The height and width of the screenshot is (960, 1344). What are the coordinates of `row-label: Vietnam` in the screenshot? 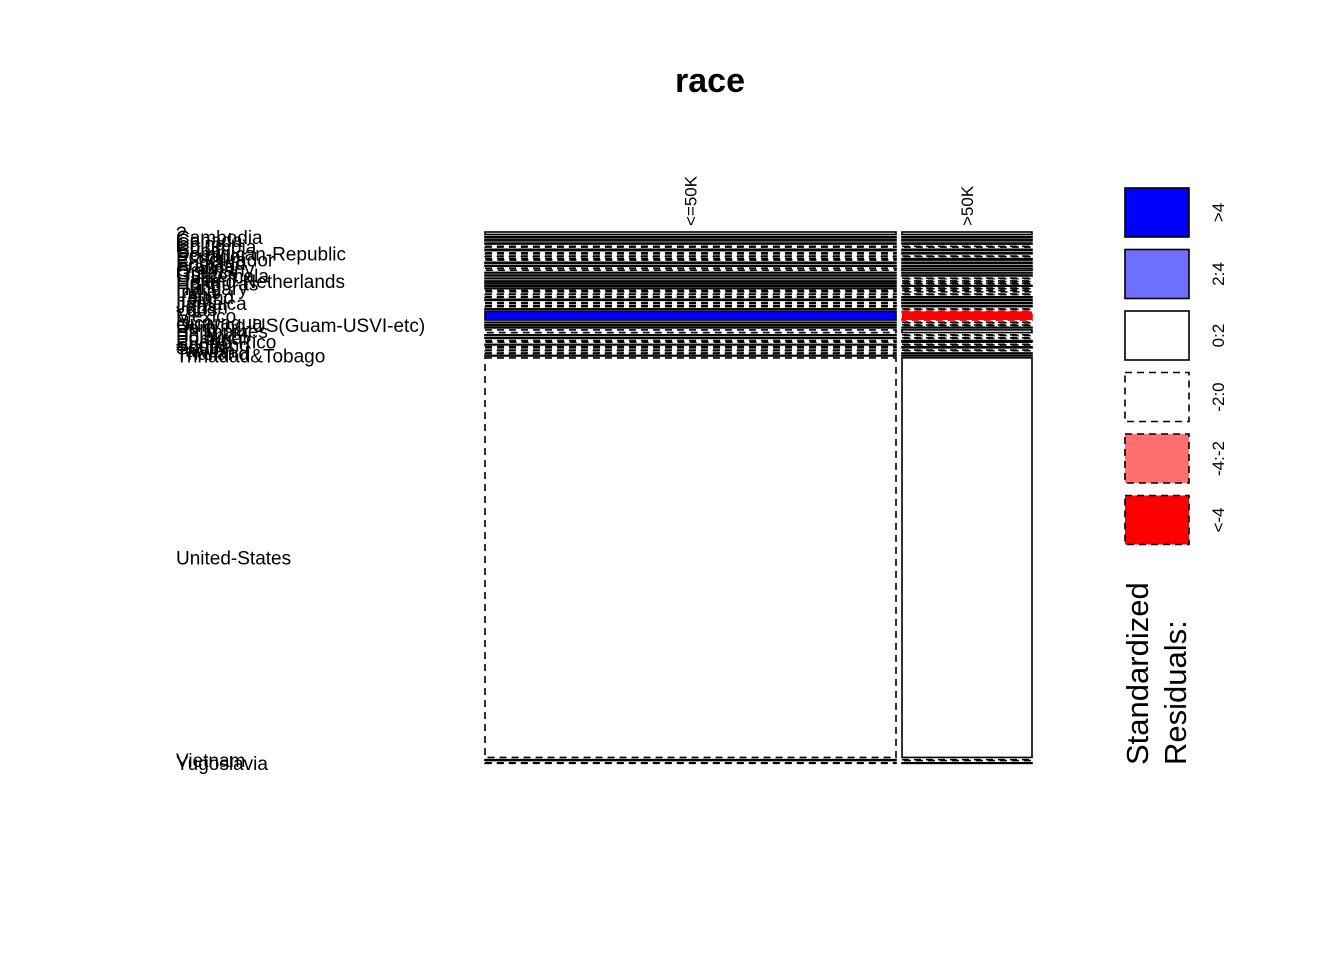 It's located at (210, 761).